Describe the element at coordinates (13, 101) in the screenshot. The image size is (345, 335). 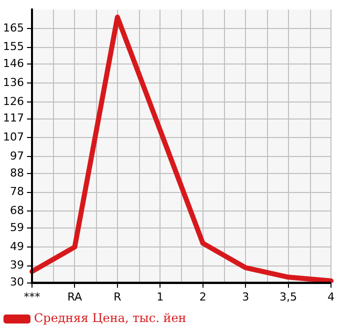
I see `y-tick-label: 126` at that location.